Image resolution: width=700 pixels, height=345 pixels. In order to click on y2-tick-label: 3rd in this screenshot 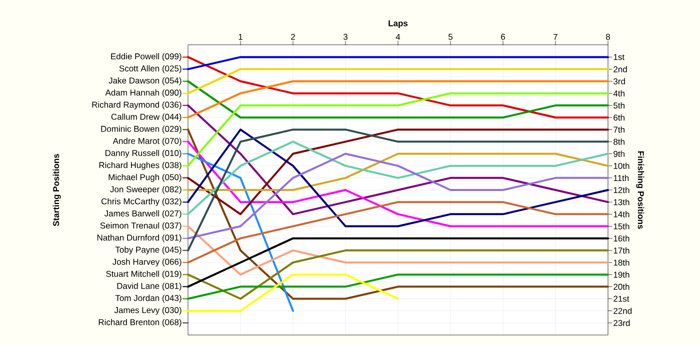, I will do `click(619, 81)`.